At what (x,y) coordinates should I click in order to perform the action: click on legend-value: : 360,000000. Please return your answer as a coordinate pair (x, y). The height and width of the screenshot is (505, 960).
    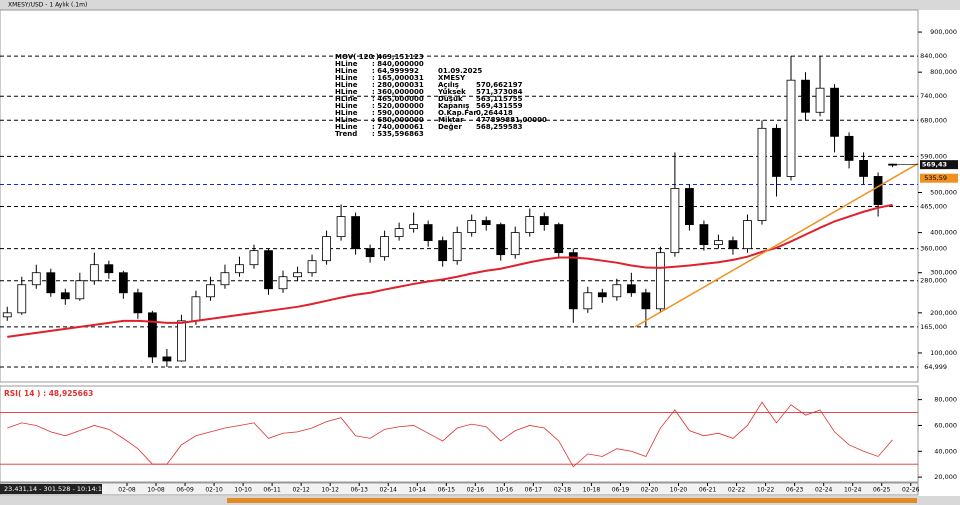
    Looking at the image, I should click on (398, 92).